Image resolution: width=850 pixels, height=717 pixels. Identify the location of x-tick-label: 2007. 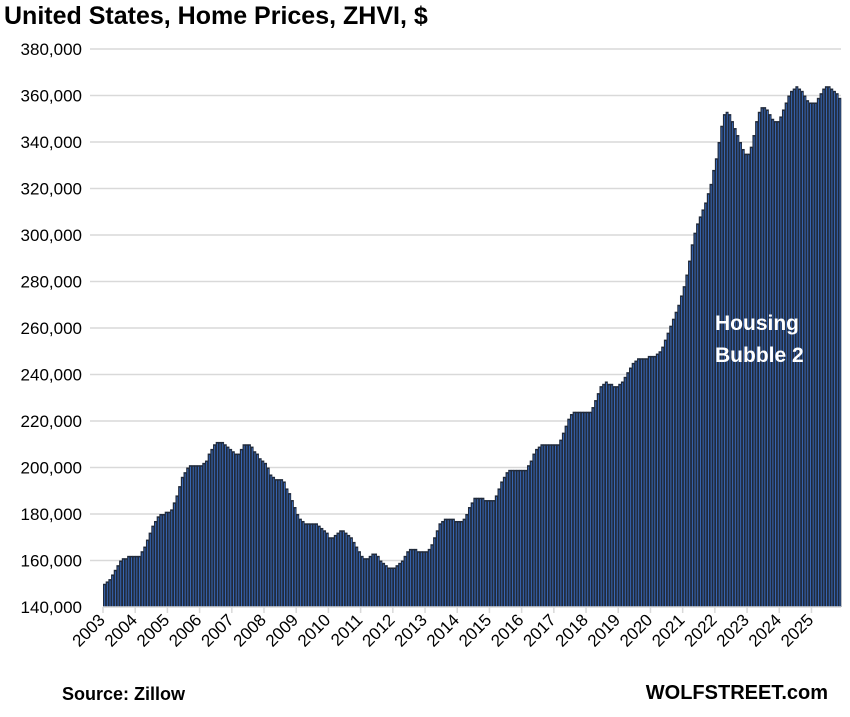
(217, 630).